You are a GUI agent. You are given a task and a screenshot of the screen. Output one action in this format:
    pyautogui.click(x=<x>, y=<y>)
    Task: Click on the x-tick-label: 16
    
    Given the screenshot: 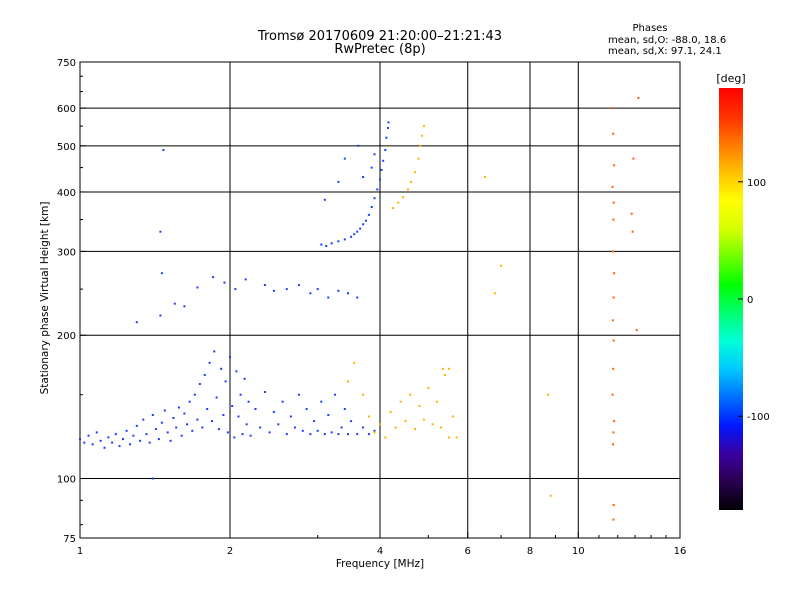 What is the action you would take?
    pyautogui.click(x=680, y=551)
    